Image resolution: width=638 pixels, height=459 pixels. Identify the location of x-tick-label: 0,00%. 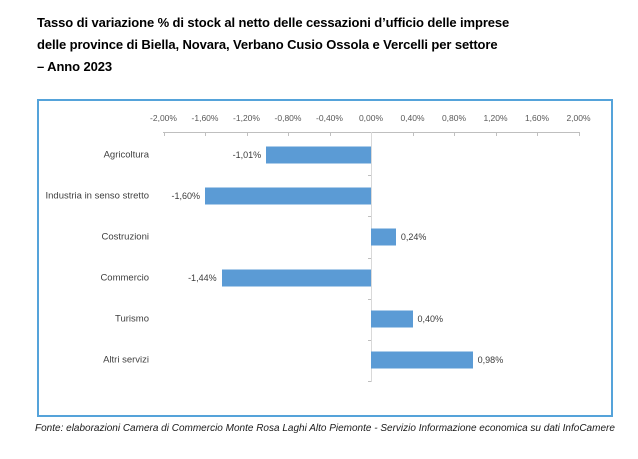
(371, 118).